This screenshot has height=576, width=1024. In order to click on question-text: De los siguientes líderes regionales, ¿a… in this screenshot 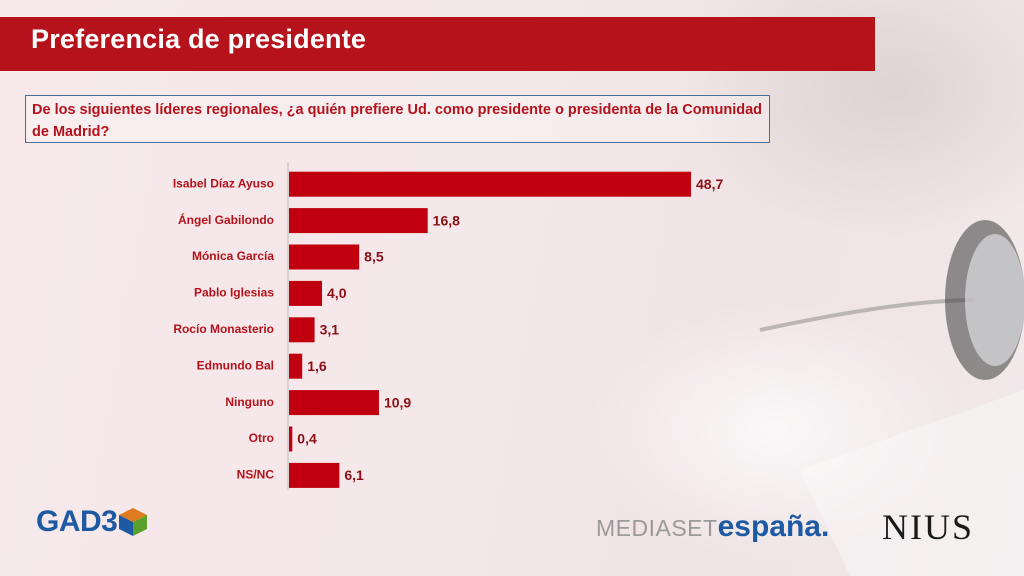, I will do `click(397, 121)`.